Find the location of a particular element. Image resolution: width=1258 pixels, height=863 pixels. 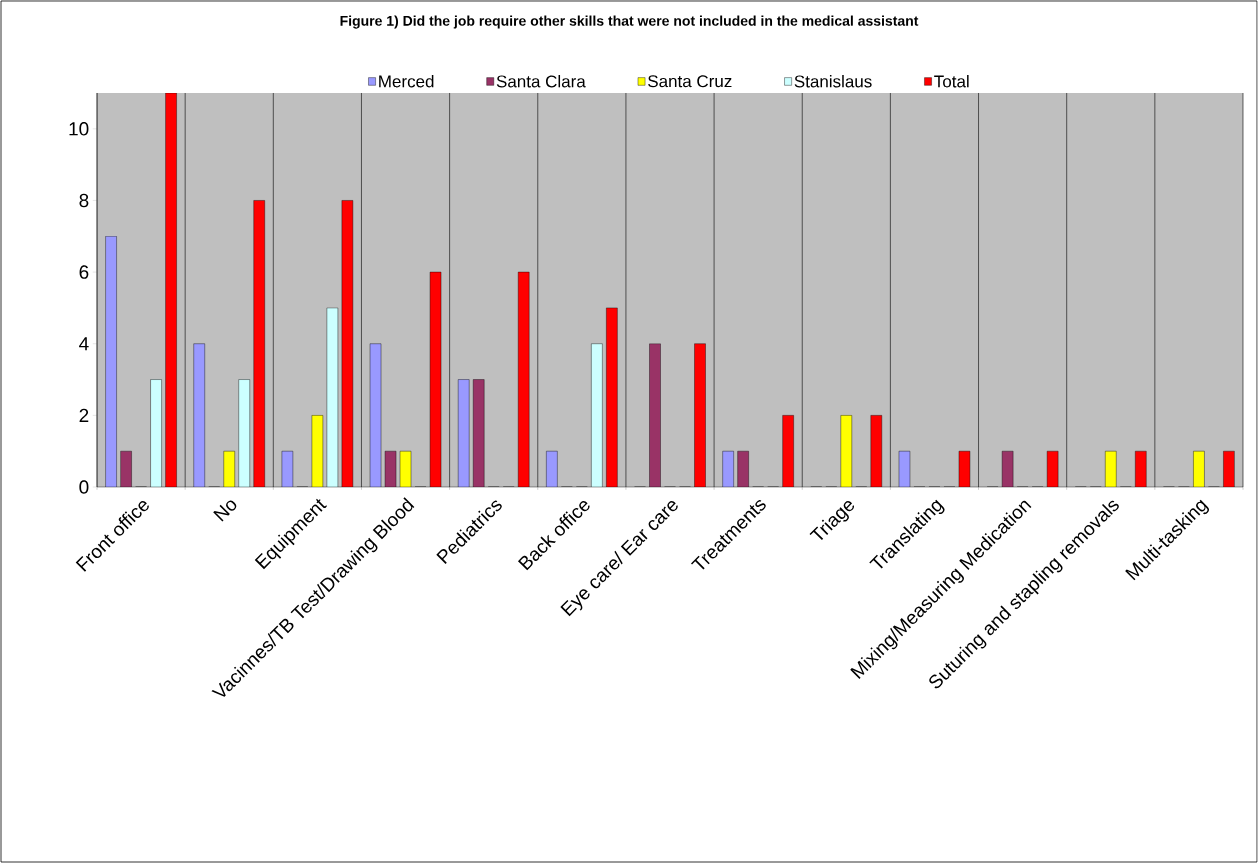

y-tick-label: 6 is located at coordinates (84, 272).